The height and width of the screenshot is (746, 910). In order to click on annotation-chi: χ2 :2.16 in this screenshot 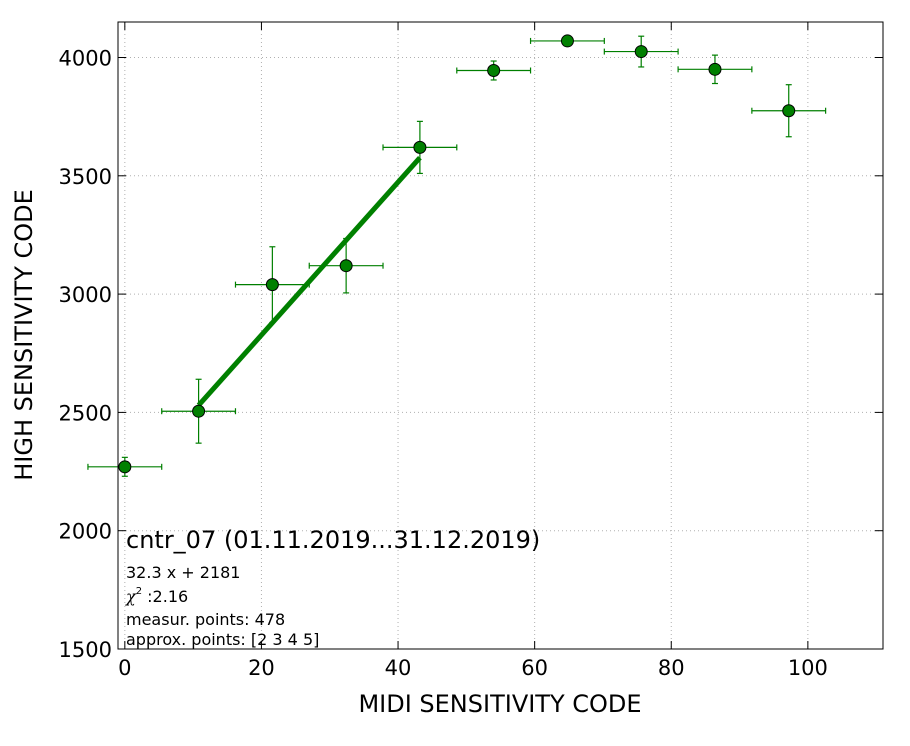, I will do `click(156, 596)`.